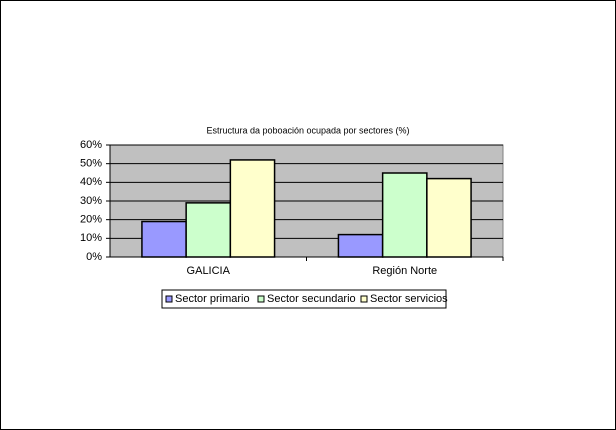 The image size is (616, 430). What do you see at coordinates (311, 299) in the screenshot?
I see `legend-label: Sector secundario` at bounding box center [311, 299].